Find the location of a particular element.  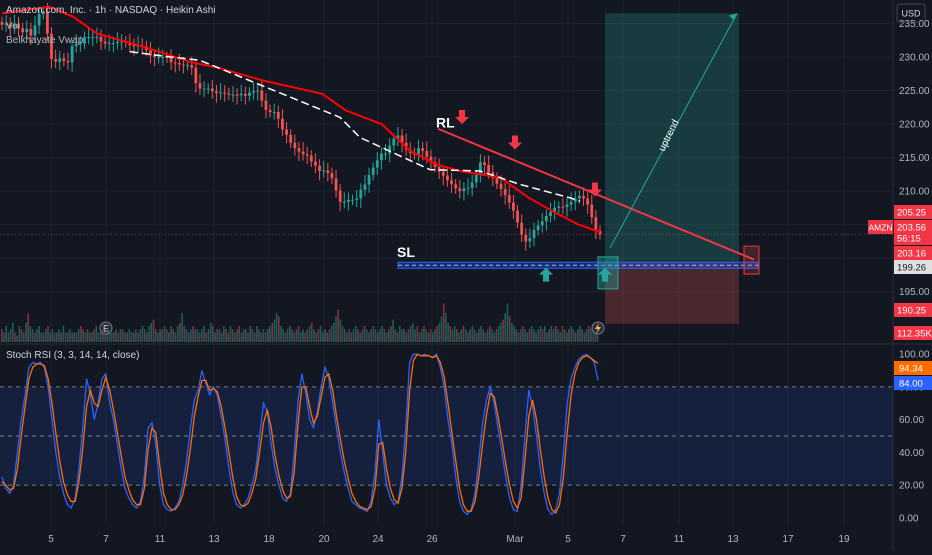

currency-badge is located at coordinates (911, 13).